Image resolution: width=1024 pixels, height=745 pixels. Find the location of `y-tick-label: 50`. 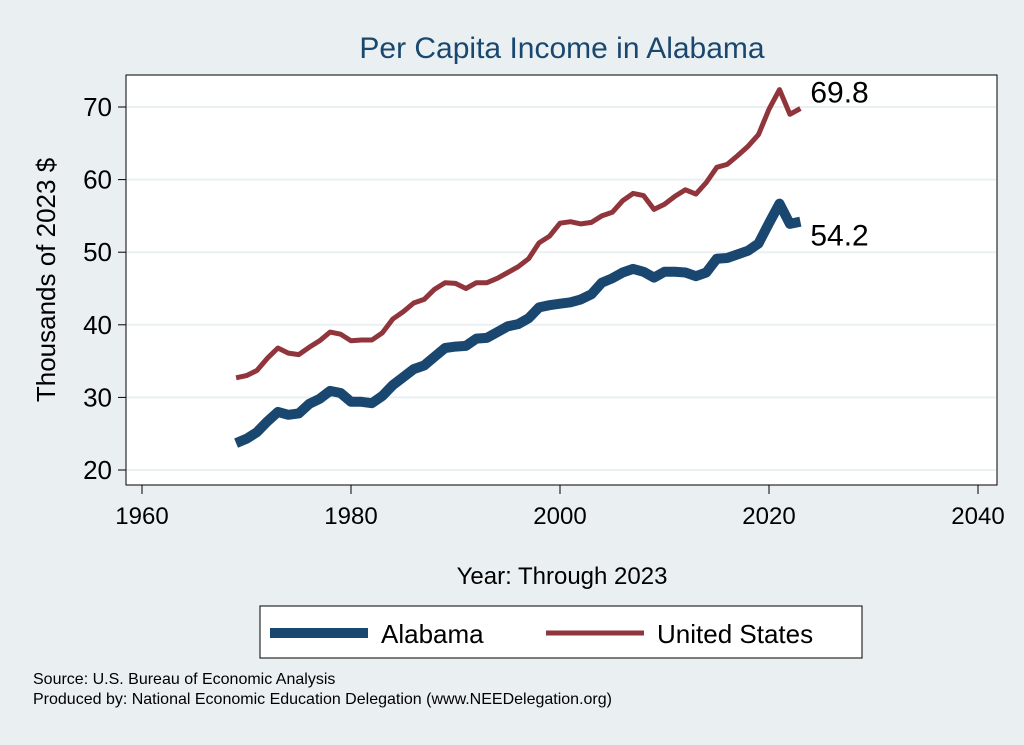

y-tick-label: 50 is located at coordinates (97, 252).